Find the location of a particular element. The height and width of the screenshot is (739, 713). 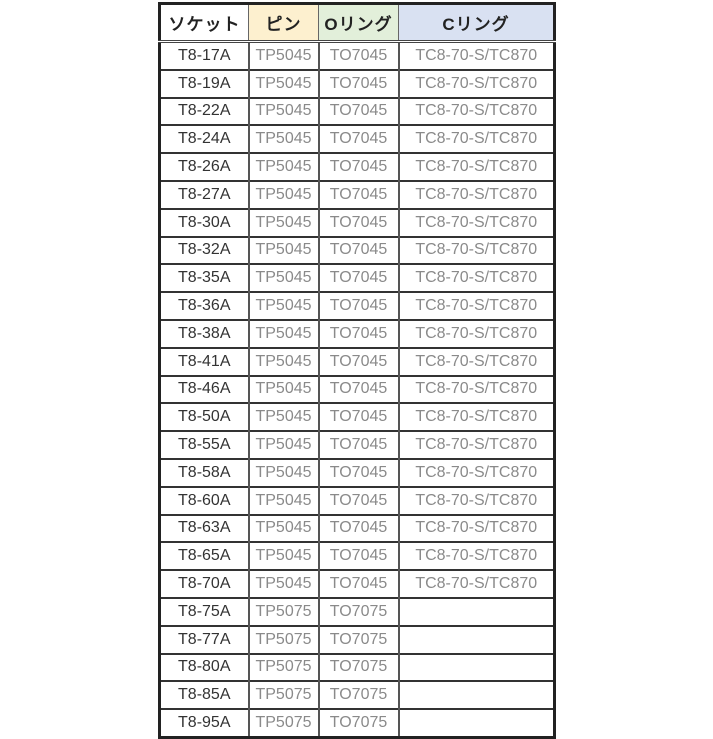

socket-cell: T8-70A is located at coordinates (204, 584).